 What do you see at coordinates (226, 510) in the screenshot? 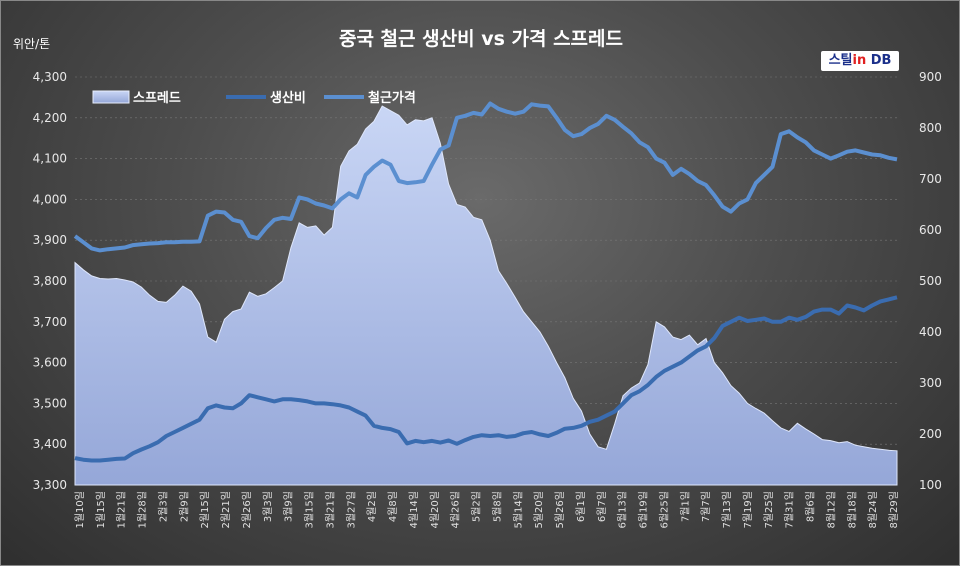
I see `x-tick-label: 2월21일` at bounding box center [226, 510].